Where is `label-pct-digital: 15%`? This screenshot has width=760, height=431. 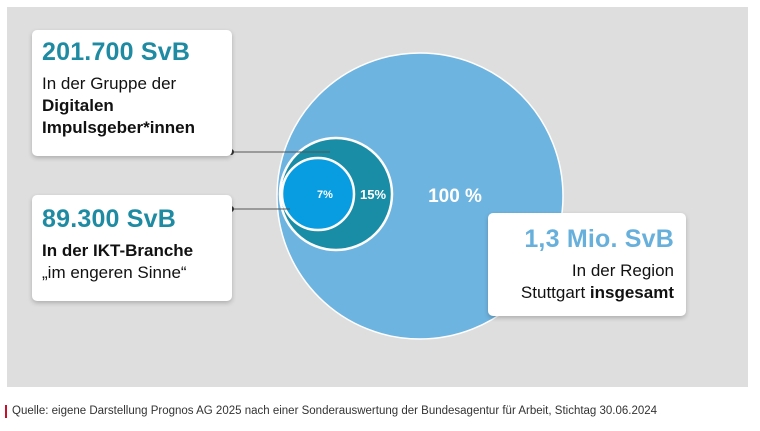 label-pct-digital: 15% is located at coordinates (373, 194).